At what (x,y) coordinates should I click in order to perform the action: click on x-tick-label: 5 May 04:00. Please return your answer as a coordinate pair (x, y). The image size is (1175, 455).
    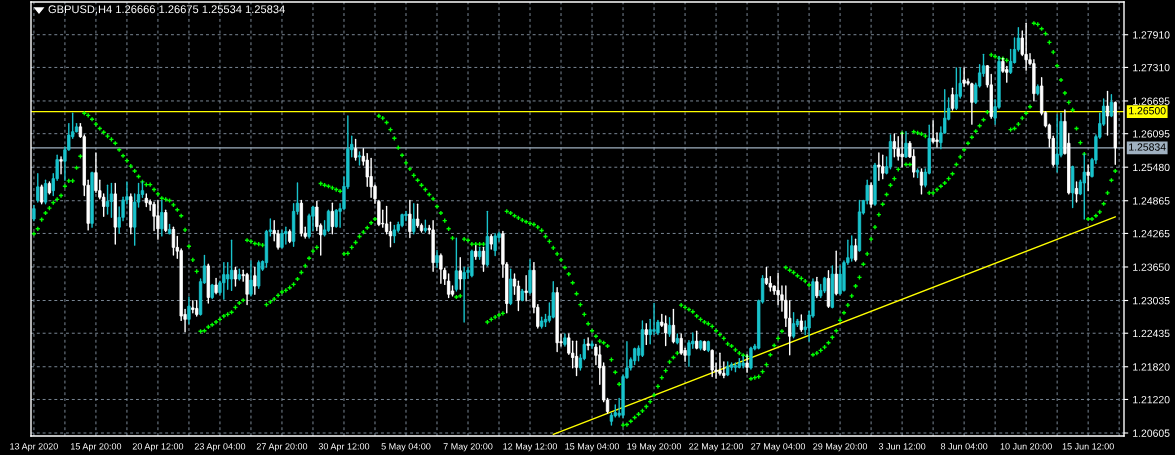
    Looking at the image, I should click on (406, 447).